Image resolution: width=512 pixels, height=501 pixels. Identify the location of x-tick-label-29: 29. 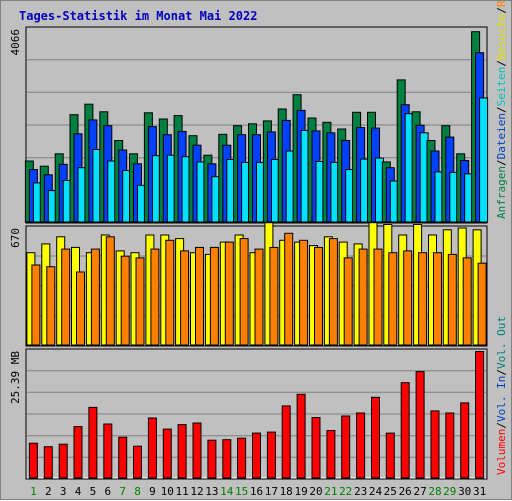
(449, 491).